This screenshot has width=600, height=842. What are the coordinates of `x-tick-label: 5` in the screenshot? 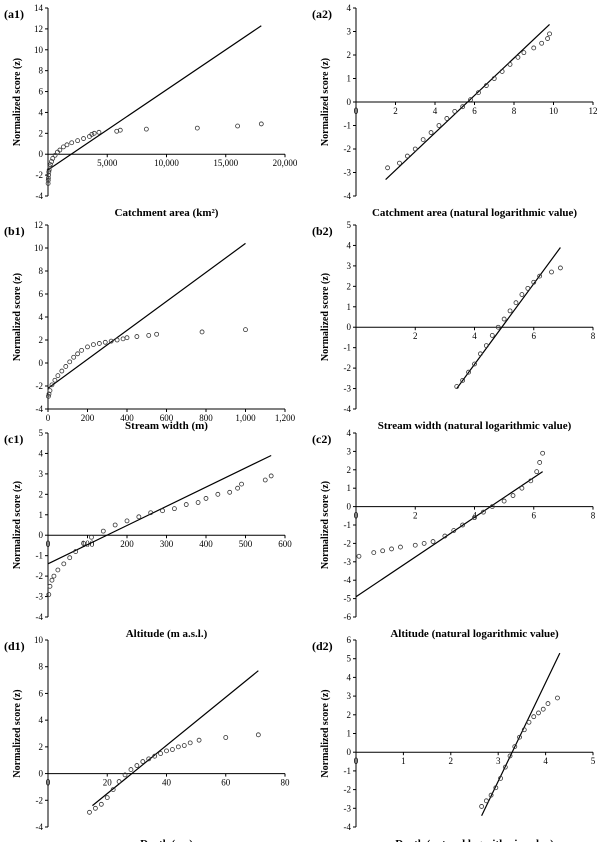 It's located at (593, 761).